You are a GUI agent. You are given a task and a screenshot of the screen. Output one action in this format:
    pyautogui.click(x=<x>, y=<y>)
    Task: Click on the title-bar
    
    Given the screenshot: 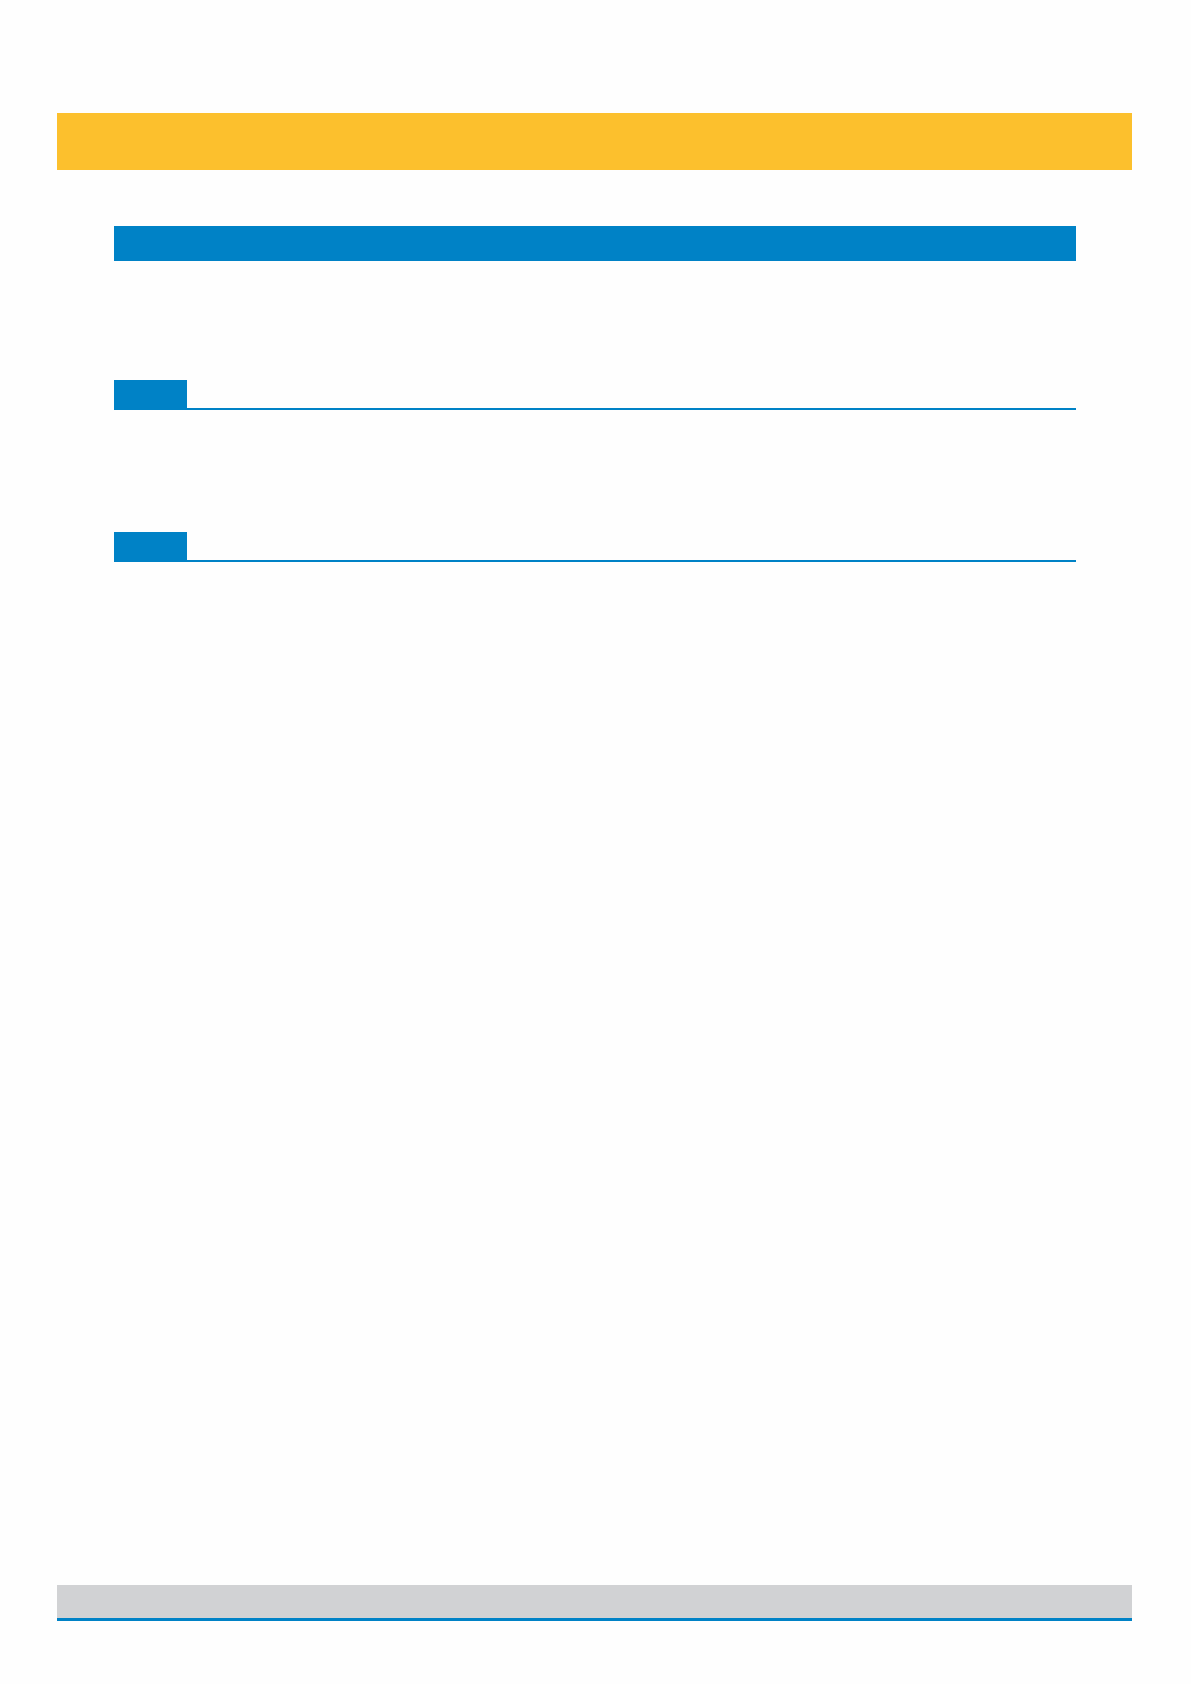 What is the action you would take?
    pyautogui.click(x=595, y=243)
    